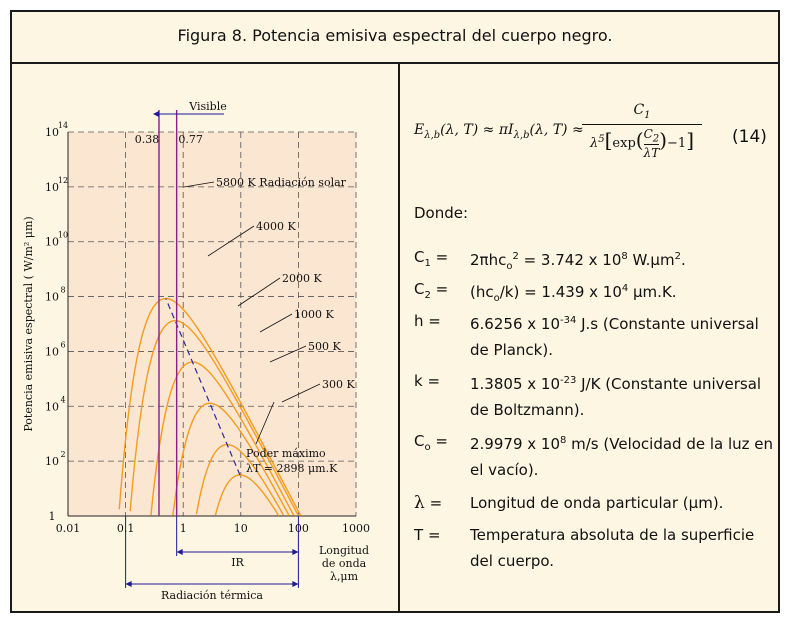 Image resolution: width=790 pixels, height=625 pixels. What do you see at coordinates (441, 213) in the screenshot?
I see `donde-label: Donde:` at bounding box center [441, 213].